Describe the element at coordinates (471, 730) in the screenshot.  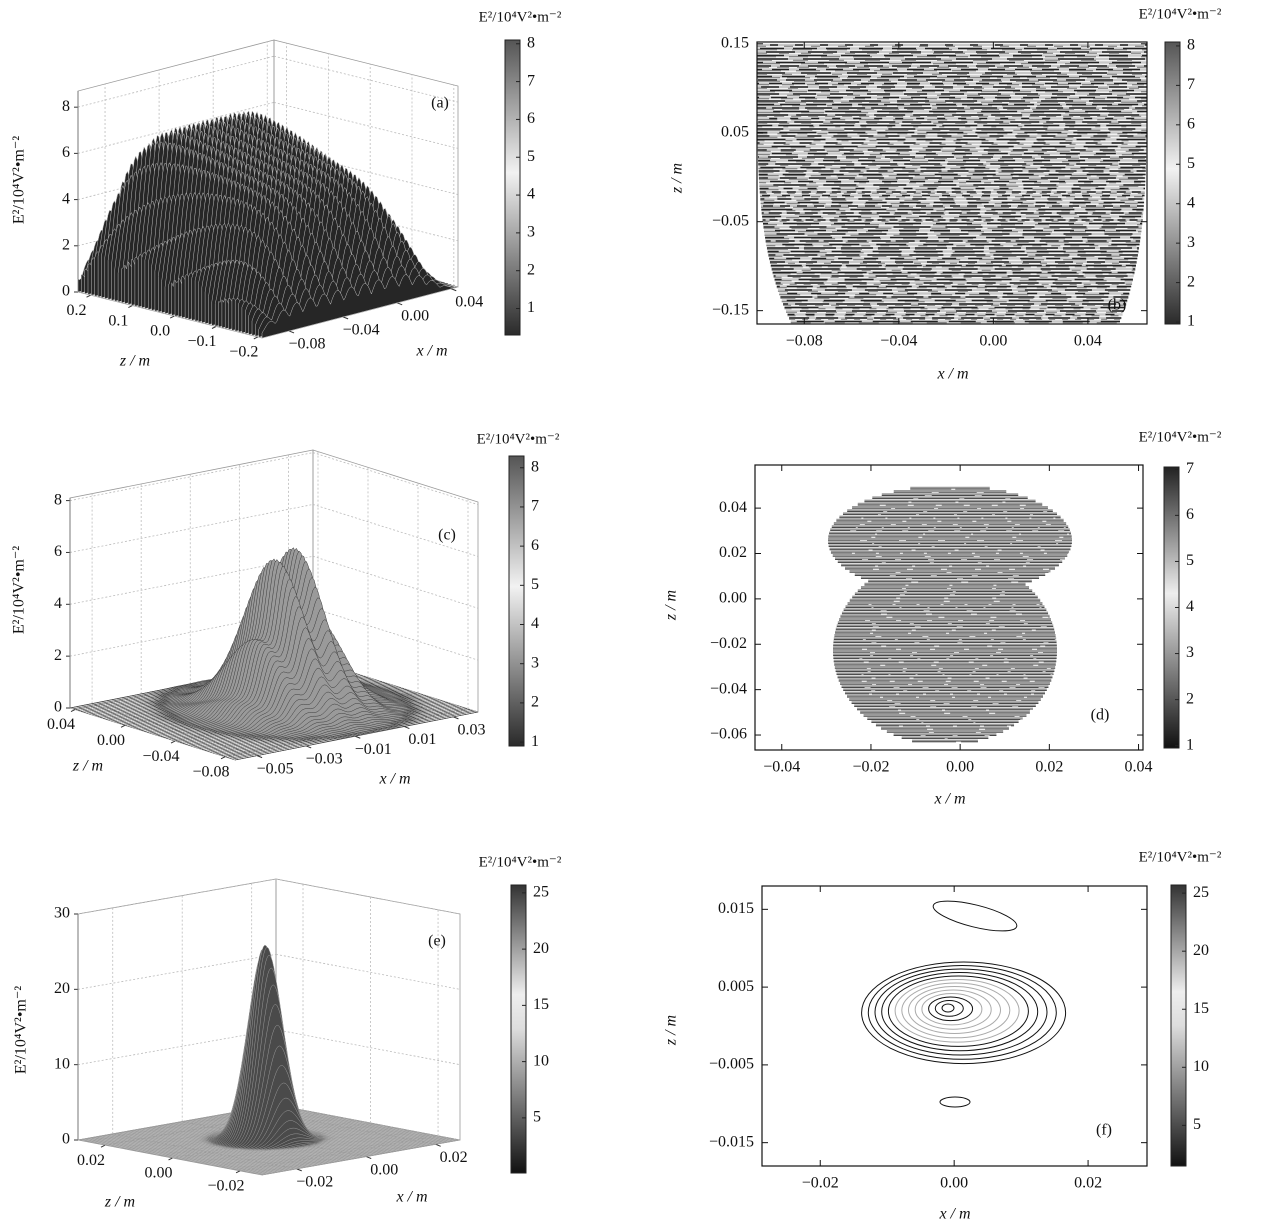
I see `x-tick-label: 0.03` at that location.